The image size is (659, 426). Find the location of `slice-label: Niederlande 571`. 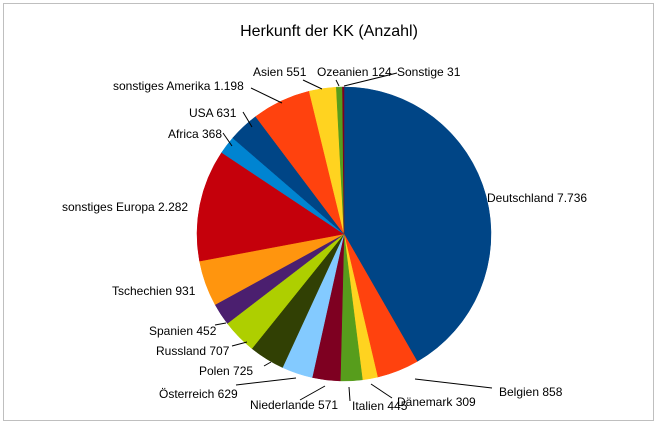

slice-label: Niederlande 571 is located at coordinates (294, 405).